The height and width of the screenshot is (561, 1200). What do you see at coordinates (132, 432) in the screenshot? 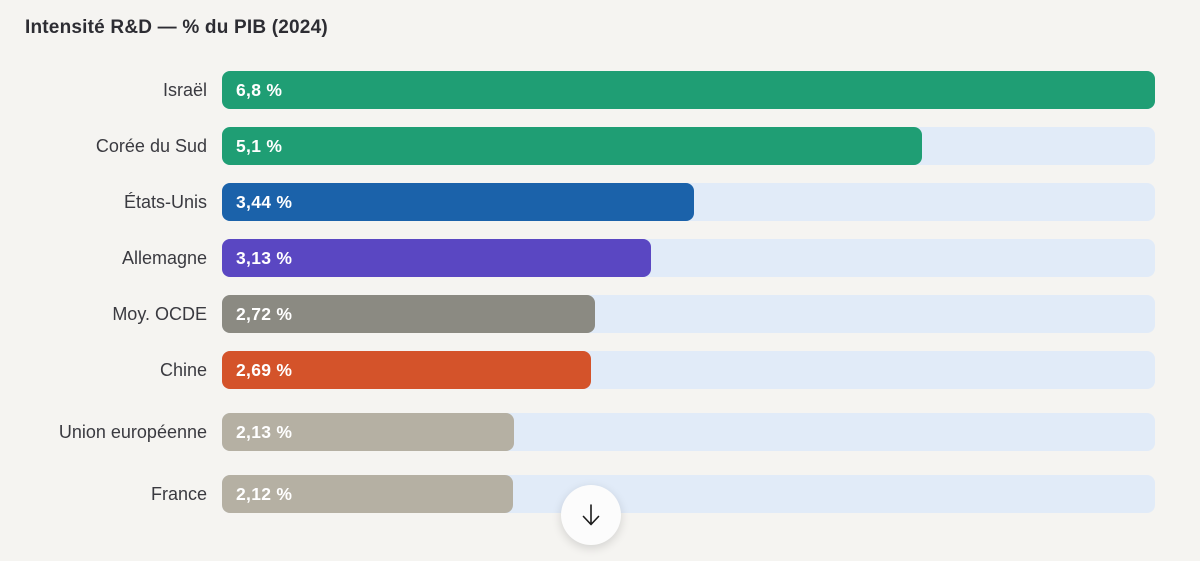
I see `category-label: Union européenne` at bounding box center [132, 432].